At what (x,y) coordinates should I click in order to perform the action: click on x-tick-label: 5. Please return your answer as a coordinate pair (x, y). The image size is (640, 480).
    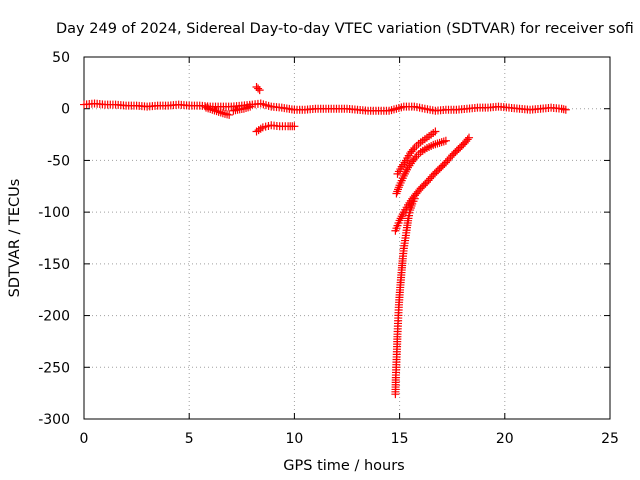
    Looking at the image, I should click on (189, 439).